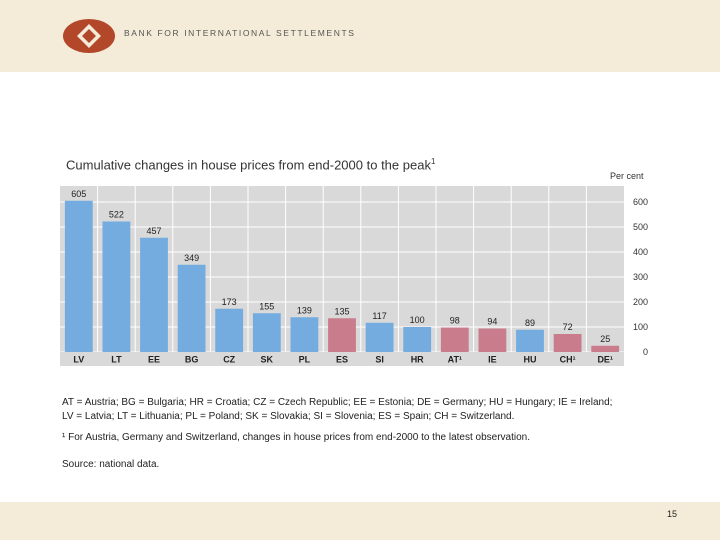 The image size is (720, 540). I want to click on y-tick-label: 400, so click(640, 252).